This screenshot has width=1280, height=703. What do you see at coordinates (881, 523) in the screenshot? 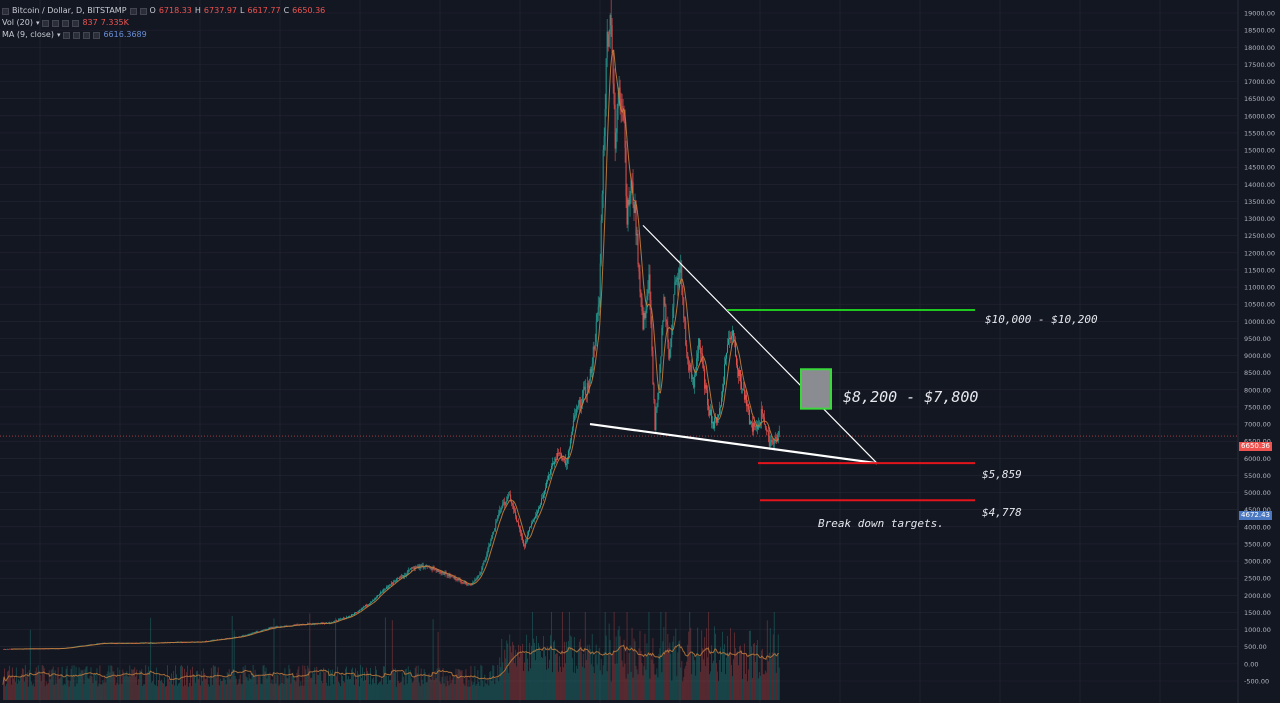
I see `targets-note: Break down targets.` at bounding box center [881, 523].